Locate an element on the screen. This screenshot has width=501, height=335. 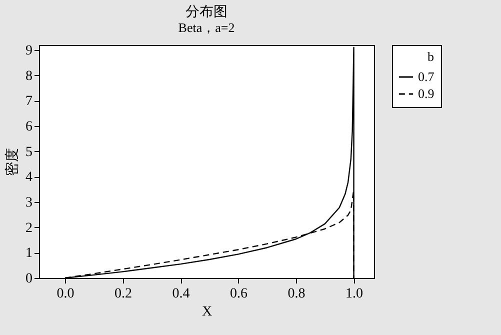
x-tick-label: 0.4 is located at coordinates (181, 294).